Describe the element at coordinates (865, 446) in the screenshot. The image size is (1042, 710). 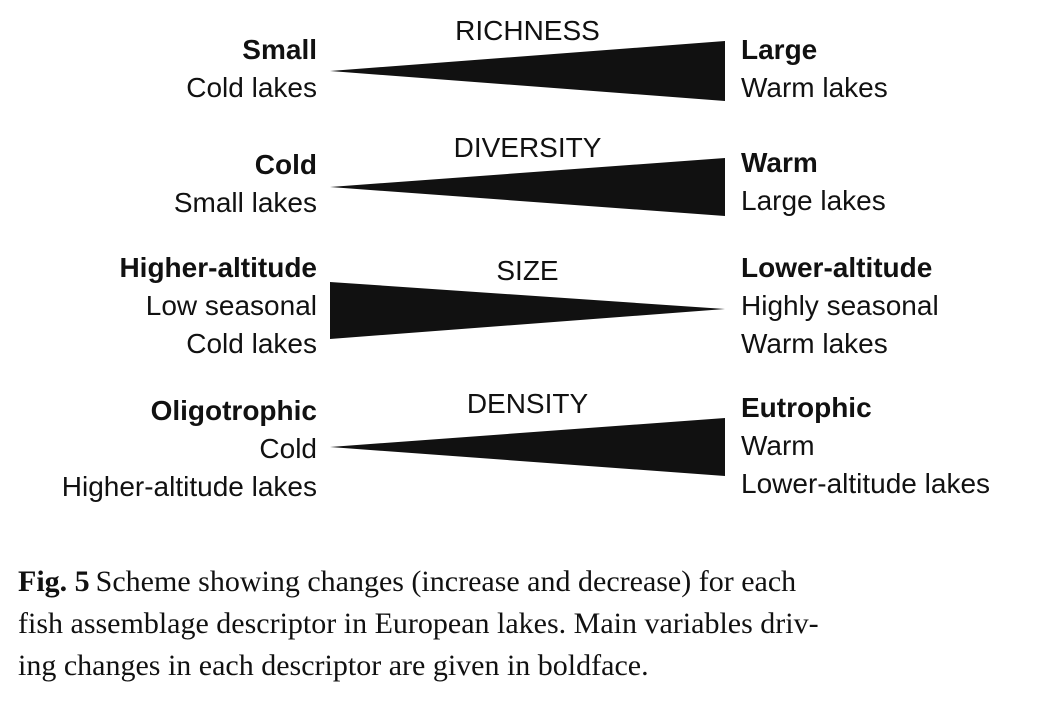
I see `right-conditions: Eutrophic Warm Lower-altitude lakes` at that location.